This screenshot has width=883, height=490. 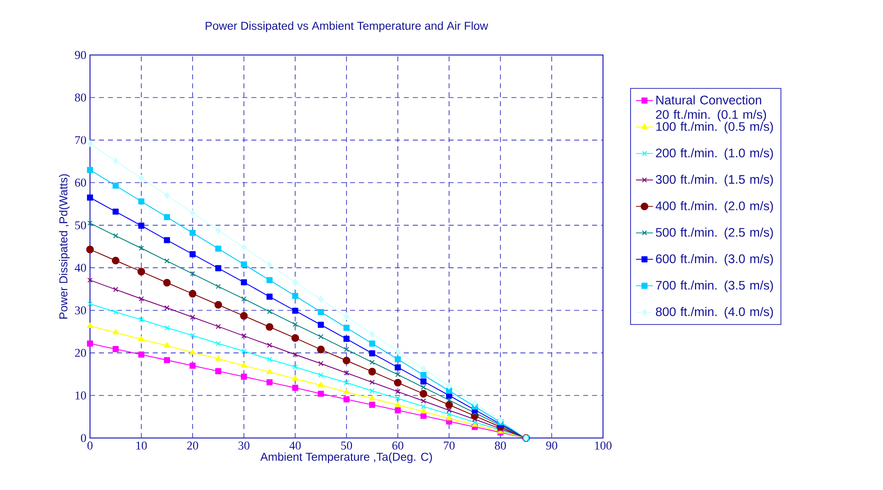 I want to click on y-tick-label: 40, so click(x=80, y=268).